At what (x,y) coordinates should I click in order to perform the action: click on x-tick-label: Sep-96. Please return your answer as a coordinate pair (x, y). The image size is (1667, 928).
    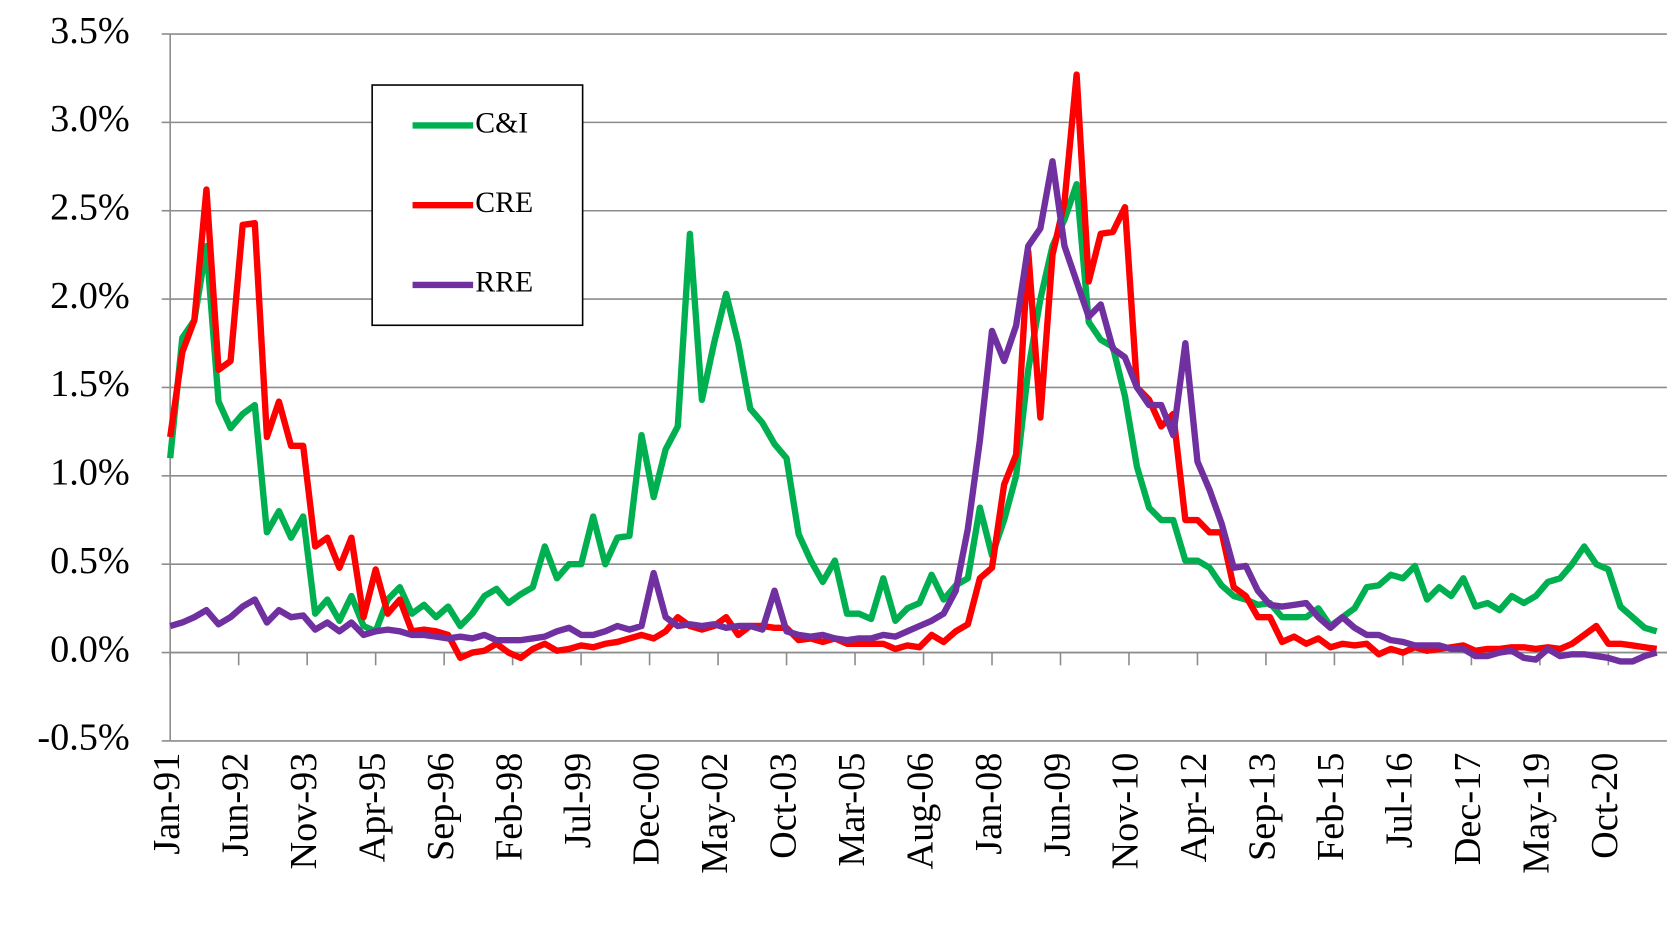
    Looking at the image, I should click on (441, 807).